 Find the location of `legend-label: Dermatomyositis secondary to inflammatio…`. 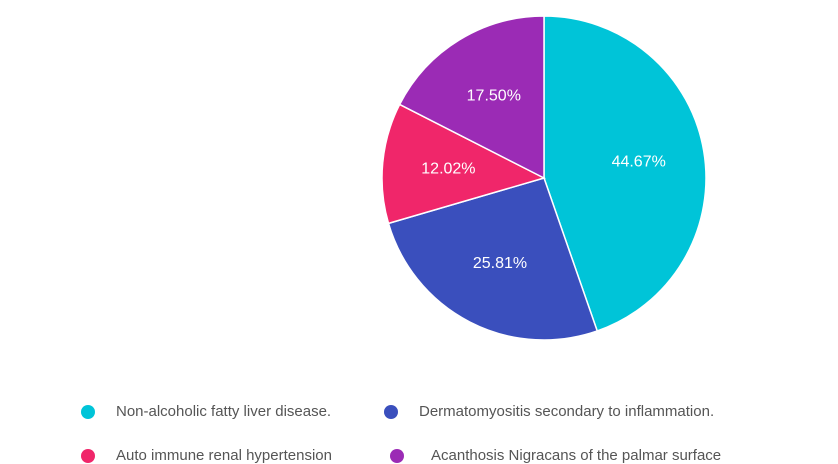

legend-label: Dermatomyositis secondary to inflammatio… is located at coordinates (567, 411).